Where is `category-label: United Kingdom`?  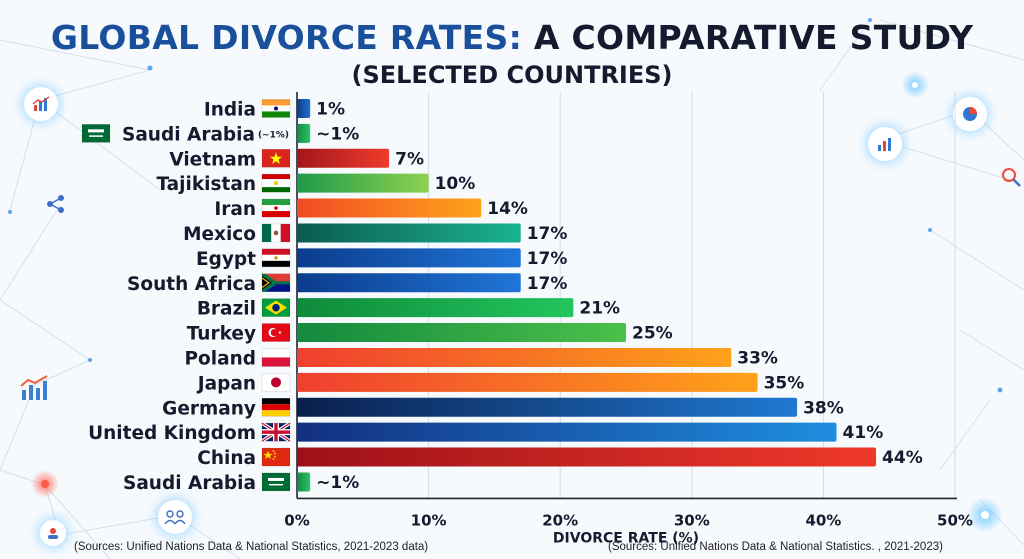 category-label: United Kingdom is located at coordinates (172, 433).